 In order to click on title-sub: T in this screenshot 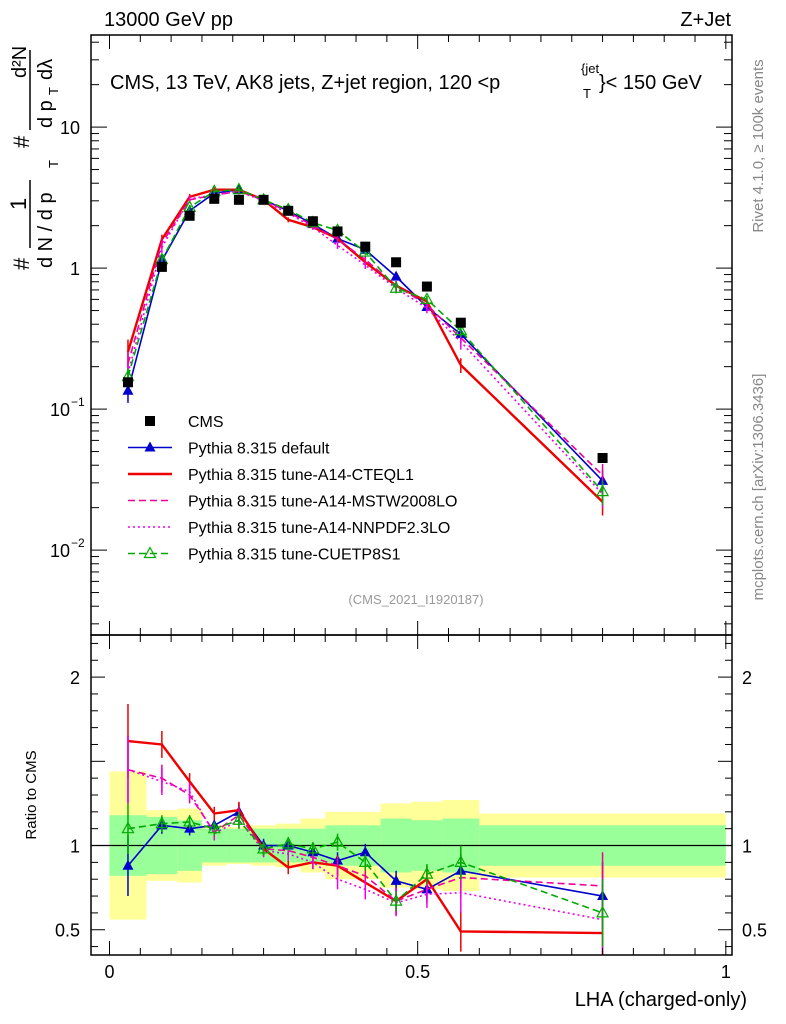, I will do `click(587, 93)`.